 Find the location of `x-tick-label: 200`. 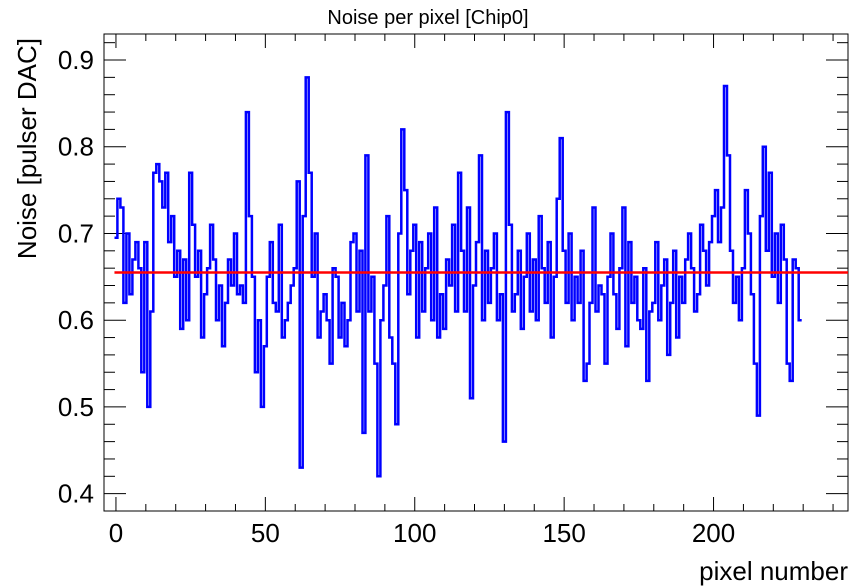

x-tick-label: 200 is located at coordinates (713, 533).